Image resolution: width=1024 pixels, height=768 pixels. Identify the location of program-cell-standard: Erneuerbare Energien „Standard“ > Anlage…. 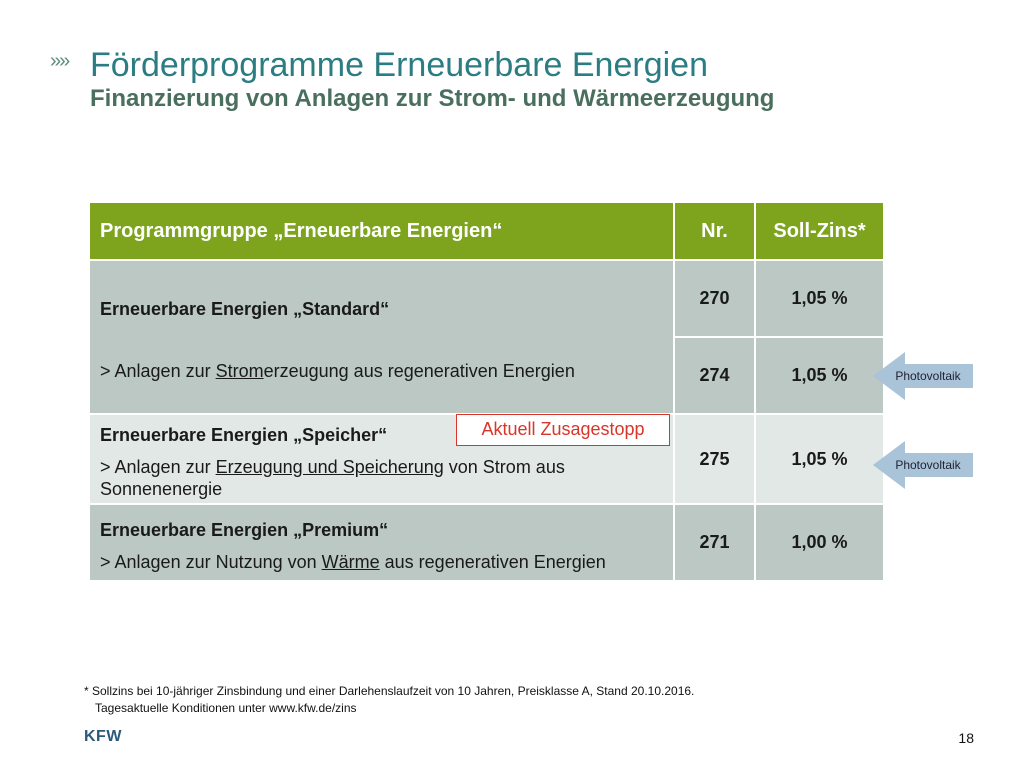
(381, 337).